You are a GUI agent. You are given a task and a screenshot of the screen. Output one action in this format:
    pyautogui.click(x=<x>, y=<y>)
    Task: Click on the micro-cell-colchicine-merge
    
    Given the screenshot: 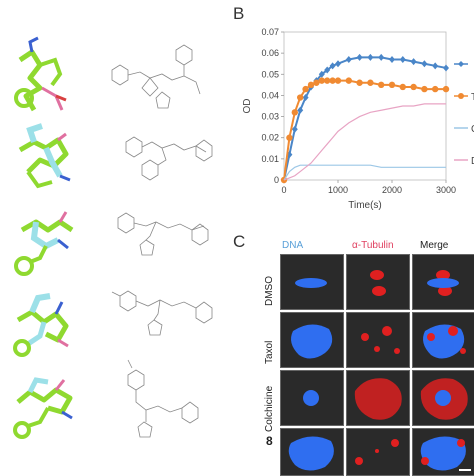 What is the action you would take?
    pyautogui.click(x=443, y=398)
    